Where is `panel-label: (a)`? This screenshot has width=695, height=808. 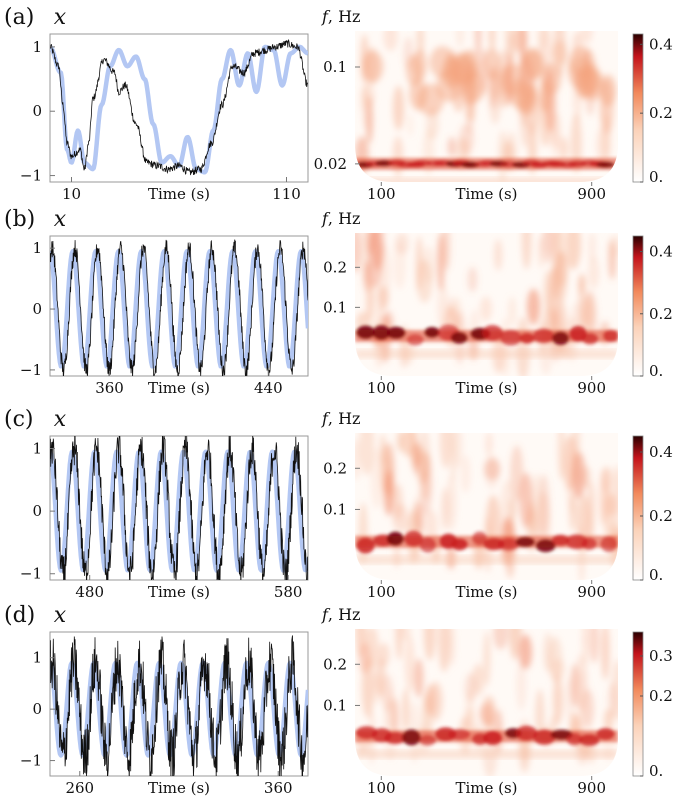
panel-label: (a) is located at coordinates (19, 17).